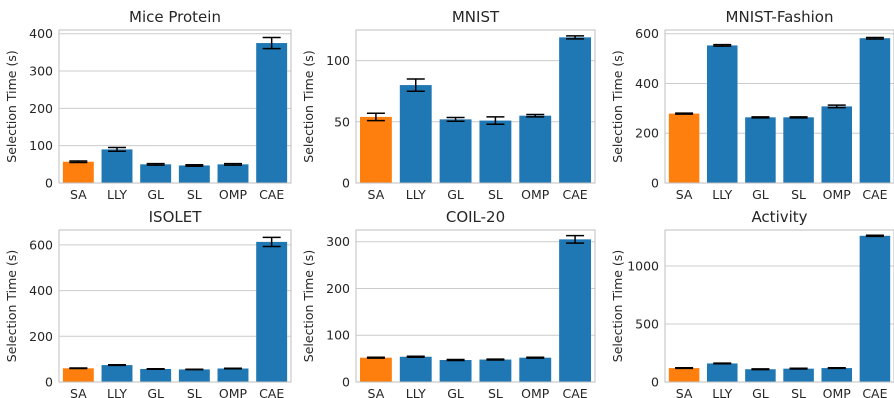 The height and width of the screenshot is (398, 894). Describe the element at coordinates (342, 121) in the screenshot. I see `y-tick-label: 50` at that location.